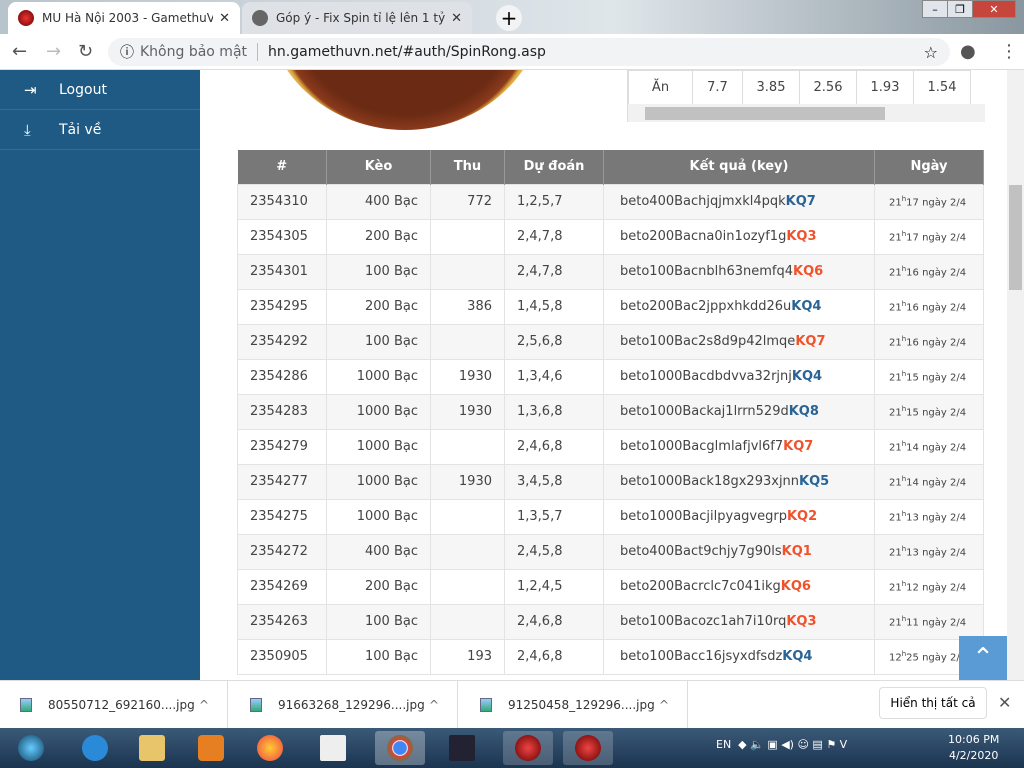  I want to click on media-player-icon, so click(211, 748).